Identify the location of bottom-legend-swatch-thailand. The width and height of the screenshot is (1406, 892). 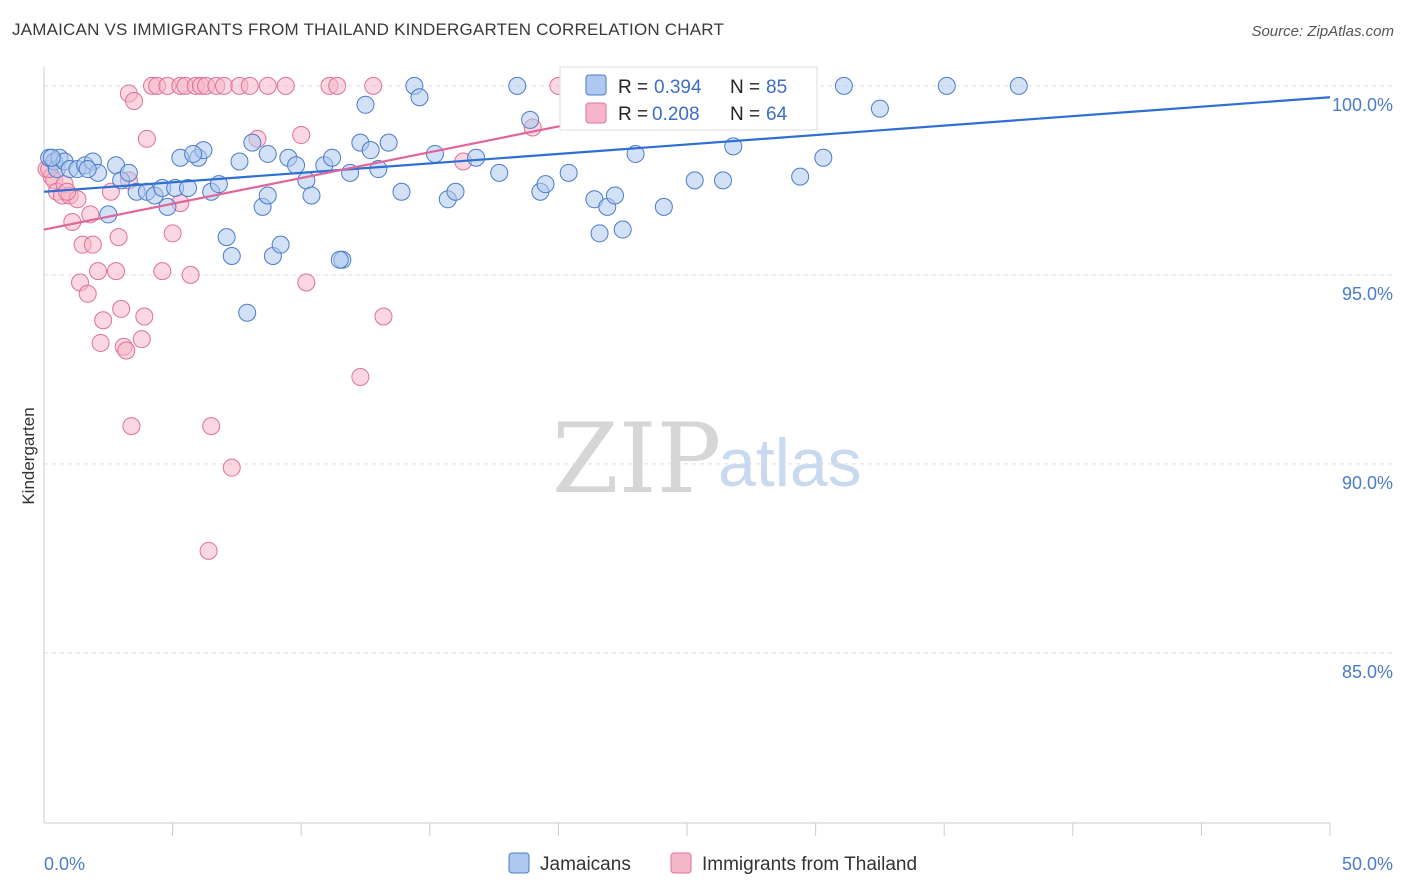
(681, 863).